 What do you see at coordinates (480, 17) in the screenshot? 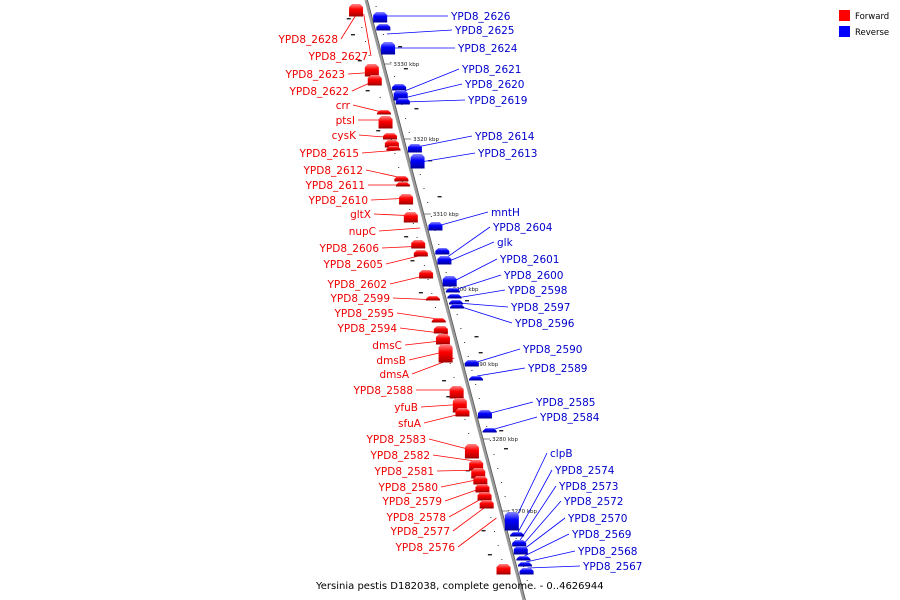
I see `gene-label-reverse: YPD8_2626` at bounding box center [480, 17].